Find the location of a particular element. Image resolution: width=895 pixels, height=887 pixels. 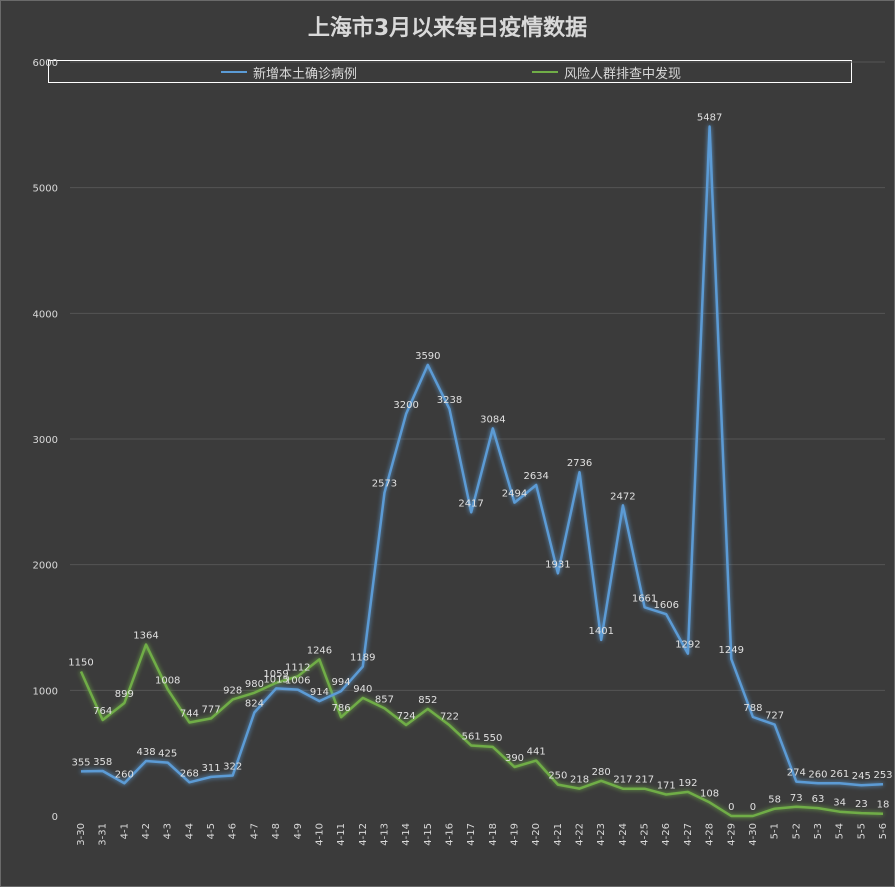

x-tick-label: 4-23 is located at coordinates (601, 834).